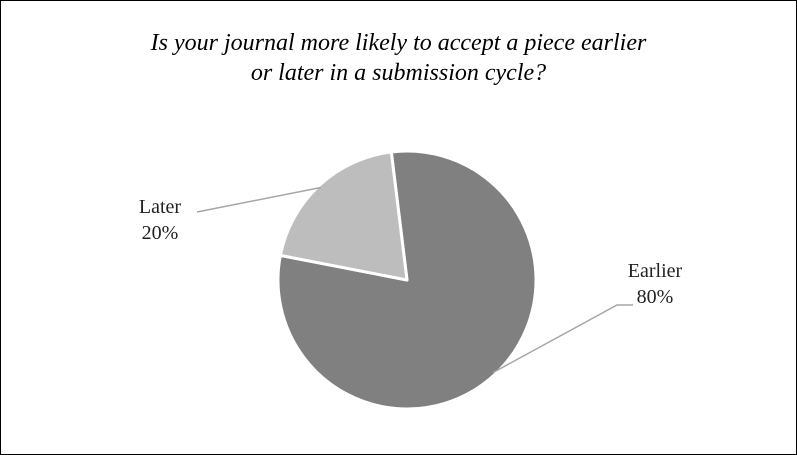  I want to click on slice-label-earlier: Earlier, so click(655, 271).